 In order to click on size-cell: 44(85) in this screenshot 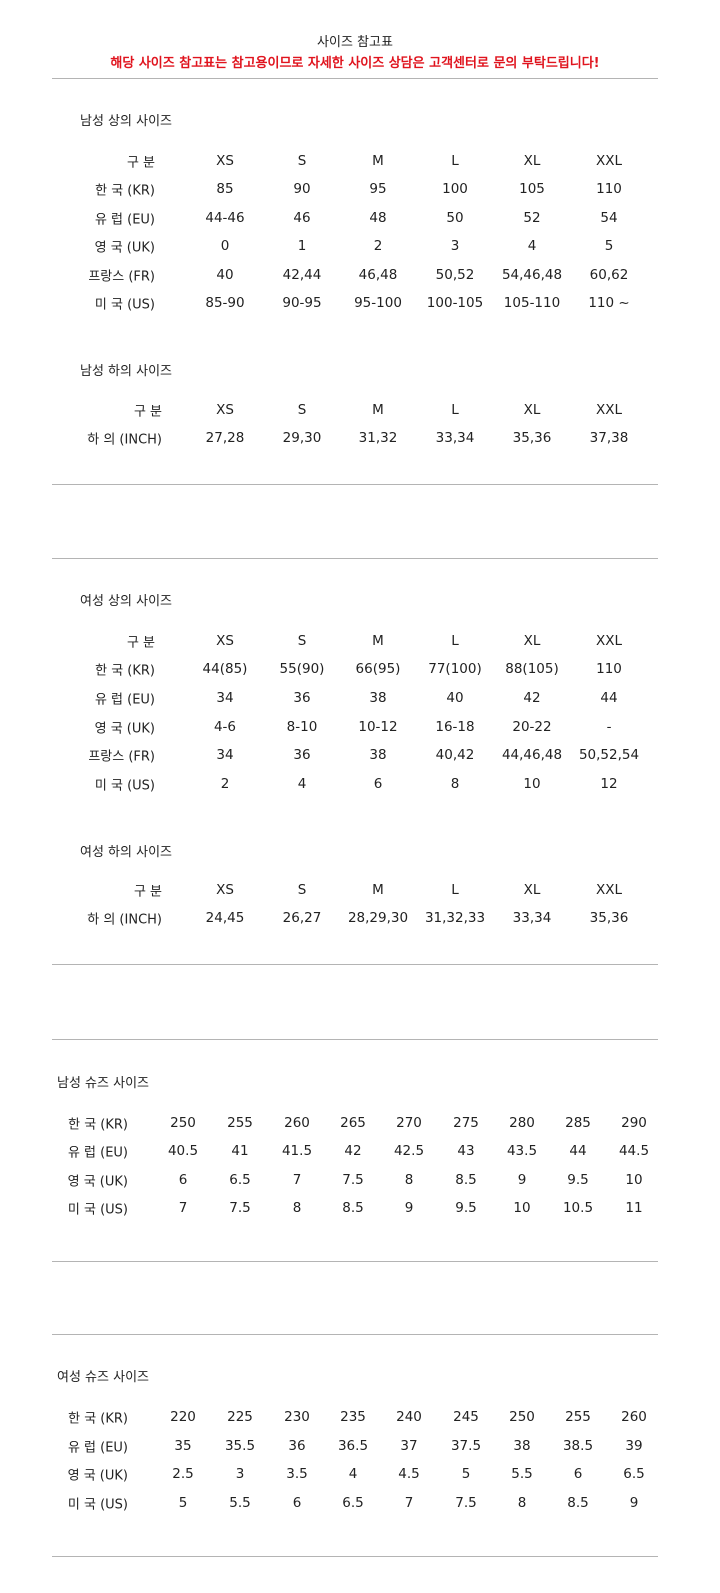, I will do `click(225, 669)`.